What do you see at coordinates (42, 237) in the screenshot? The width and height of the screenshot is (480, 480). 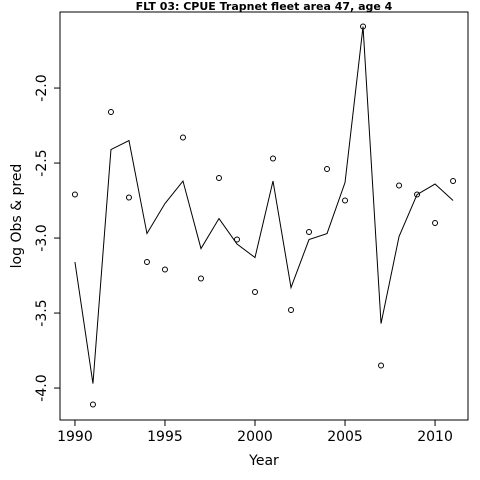 I see `y-tick-label: -3.0` at bounding box center [42, 237].